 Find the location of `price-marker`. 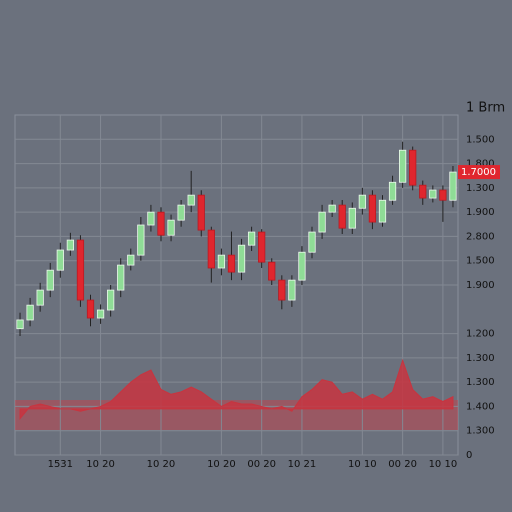

price-marker is located at coordinates (479, 172).